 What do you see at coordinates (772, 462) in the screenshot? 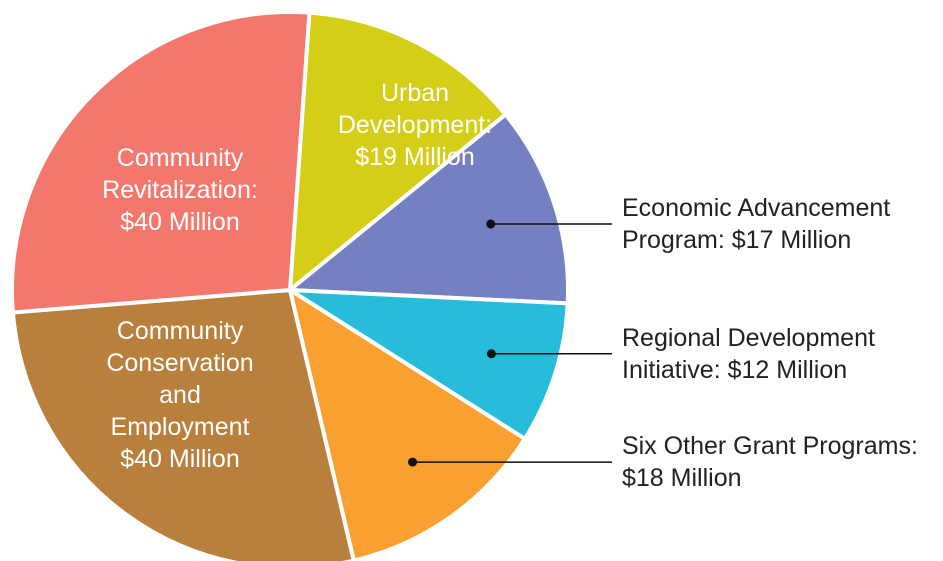
I see `slice-label: Six Other Grant Programs: $18 Million` at bounding box center [772, 462].